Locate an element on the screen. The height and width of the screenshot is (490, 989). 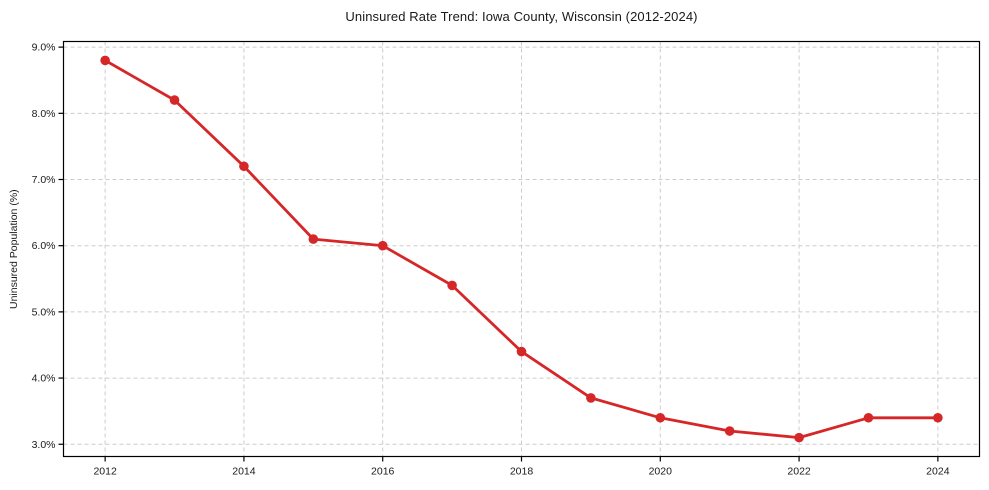
y-tick-label: 6.0% is located at coordinates (44, 246).